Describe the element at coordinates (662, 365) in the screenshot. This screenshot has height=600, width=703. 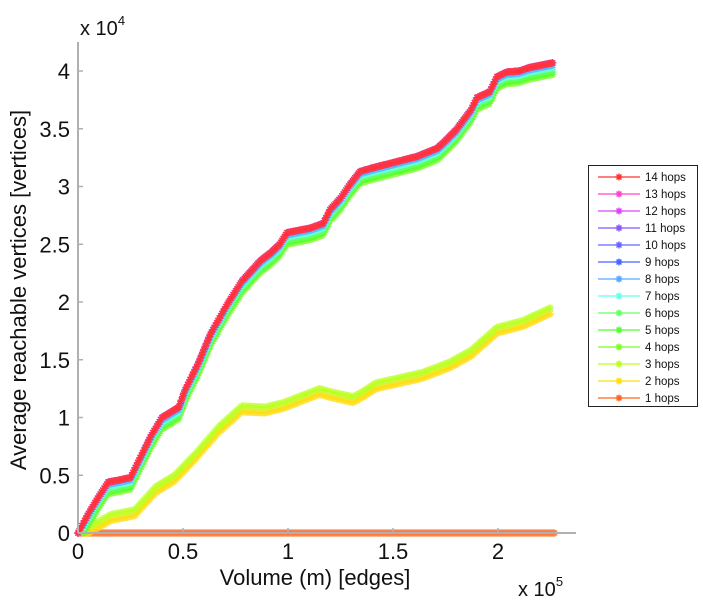
I see `legend-label: 3 hops` at that location.